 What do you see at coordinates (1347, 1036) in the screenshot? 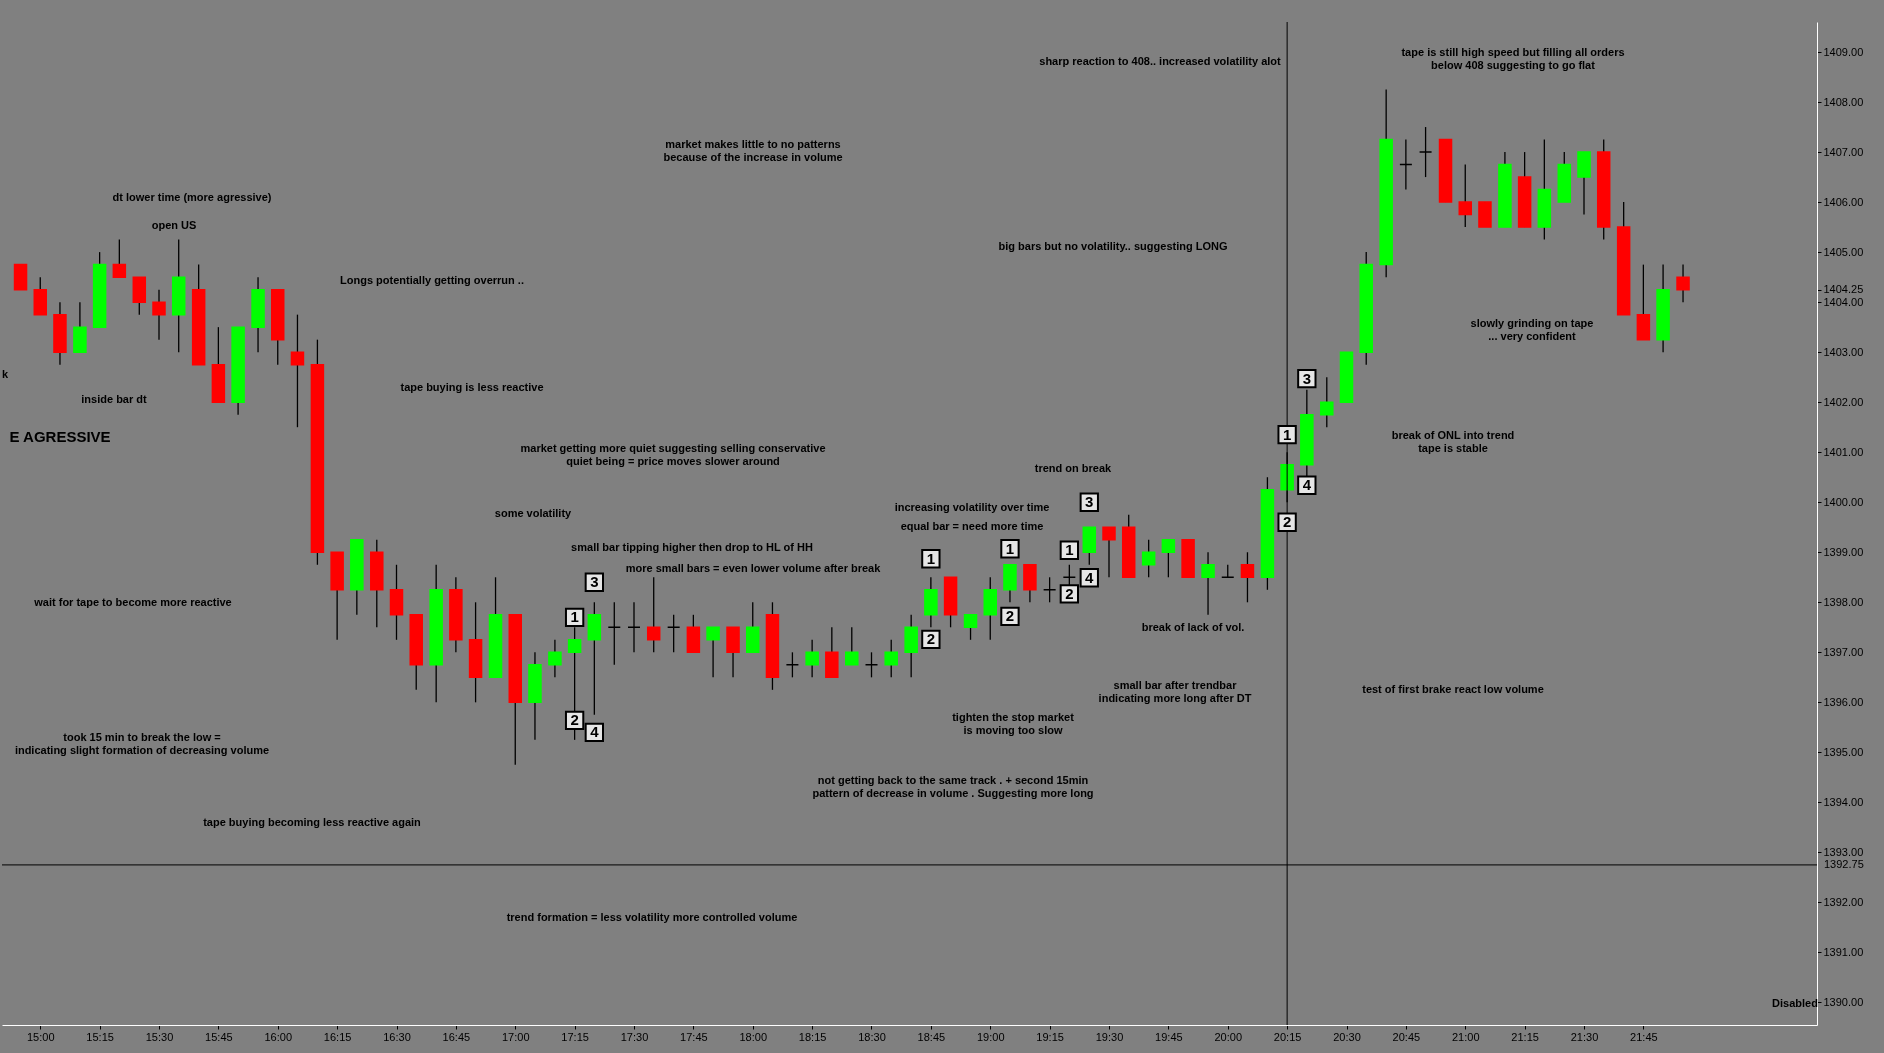
I see `x-tick-label: 20:30` at bounding box center [1347, 1036].